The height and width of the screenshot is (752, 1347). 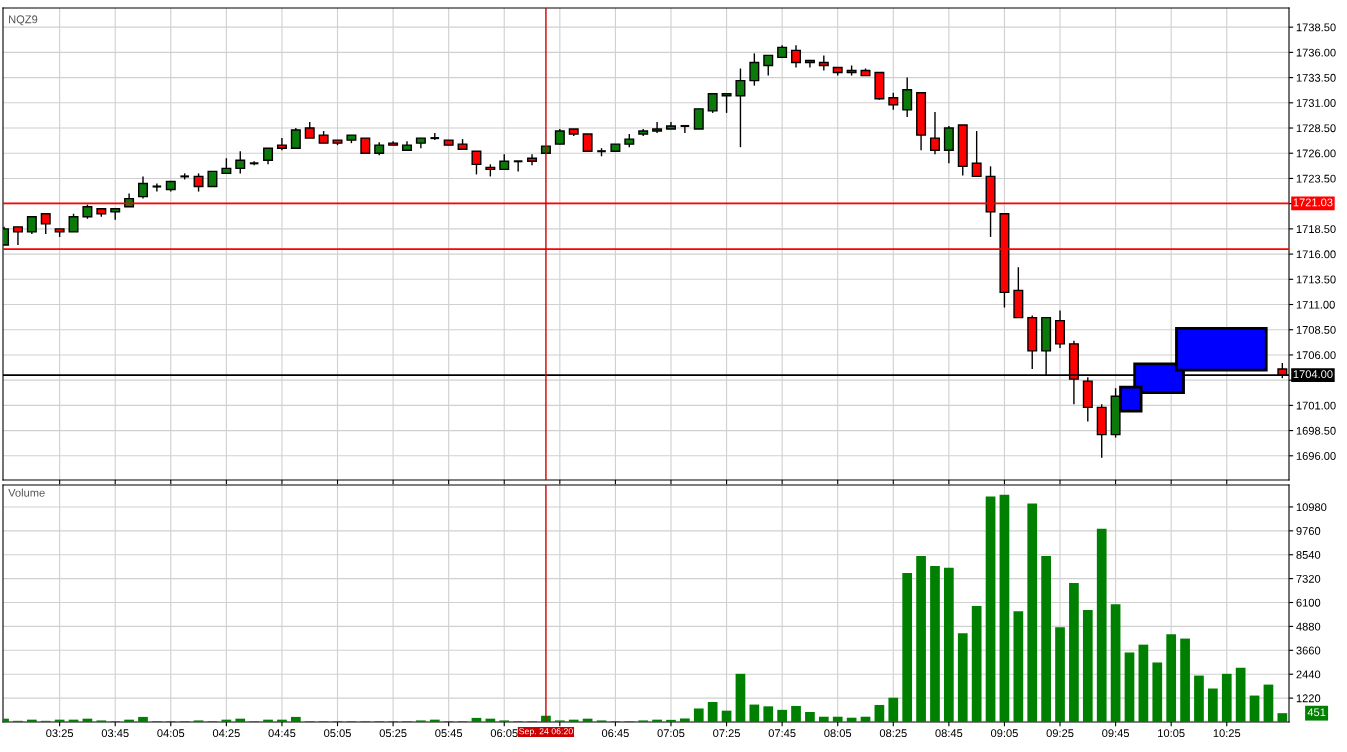 What do you see at coordinates (1316, 456) in the screenshot?
I see `y-tick-label: 1696.00` at bounding box center [1316, 456].